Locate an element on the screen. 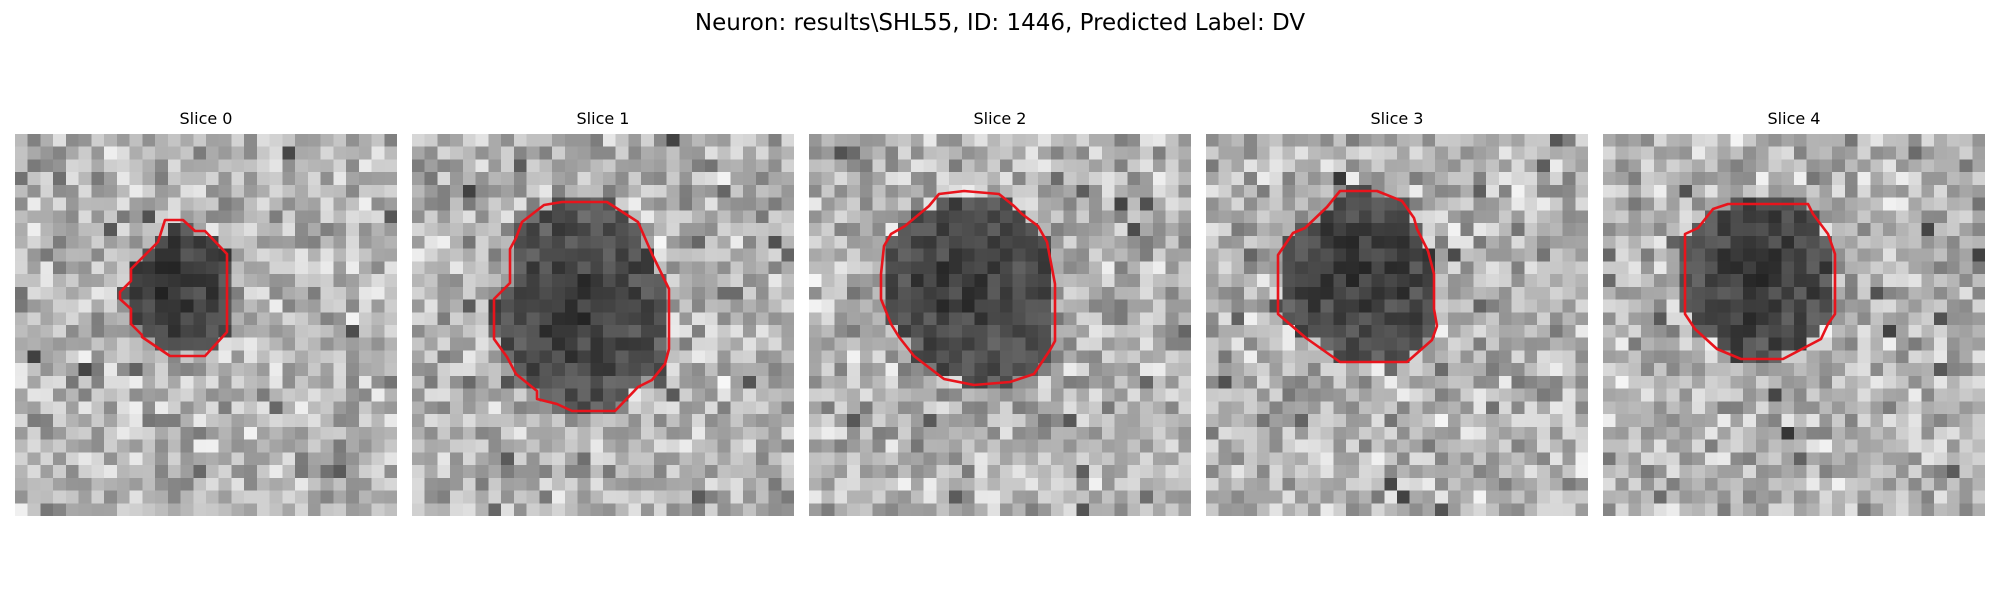 This screenshot has width=2000, height=600. slice-title: Slice 3 is located at coordinates (1397, 119).